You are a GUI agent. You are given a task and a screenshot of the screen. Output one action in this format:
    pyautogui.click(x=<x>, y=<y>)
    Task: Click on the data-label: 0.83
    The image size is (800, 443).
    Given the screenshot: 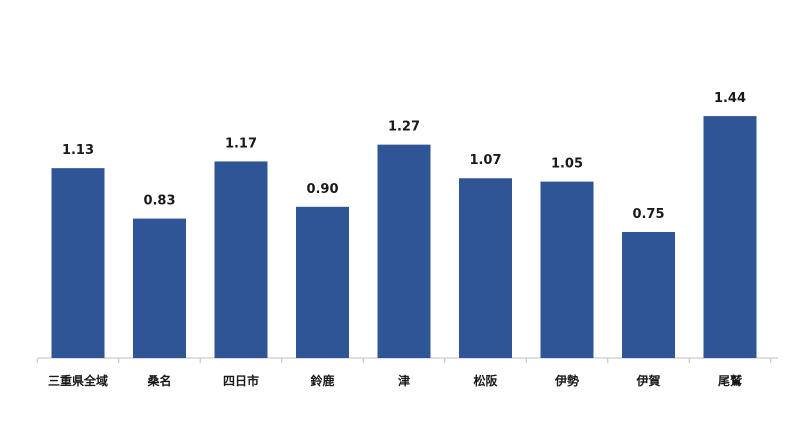 What is the action you would take?
    pyautogui.click(x=159, y=201)
    